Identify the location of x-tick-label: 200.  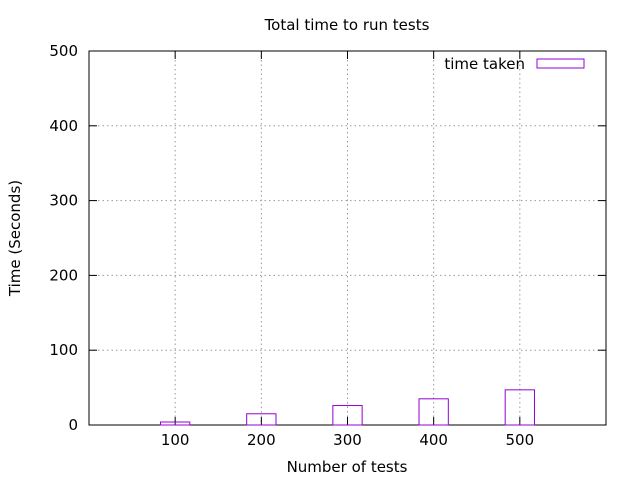
(261, 440).